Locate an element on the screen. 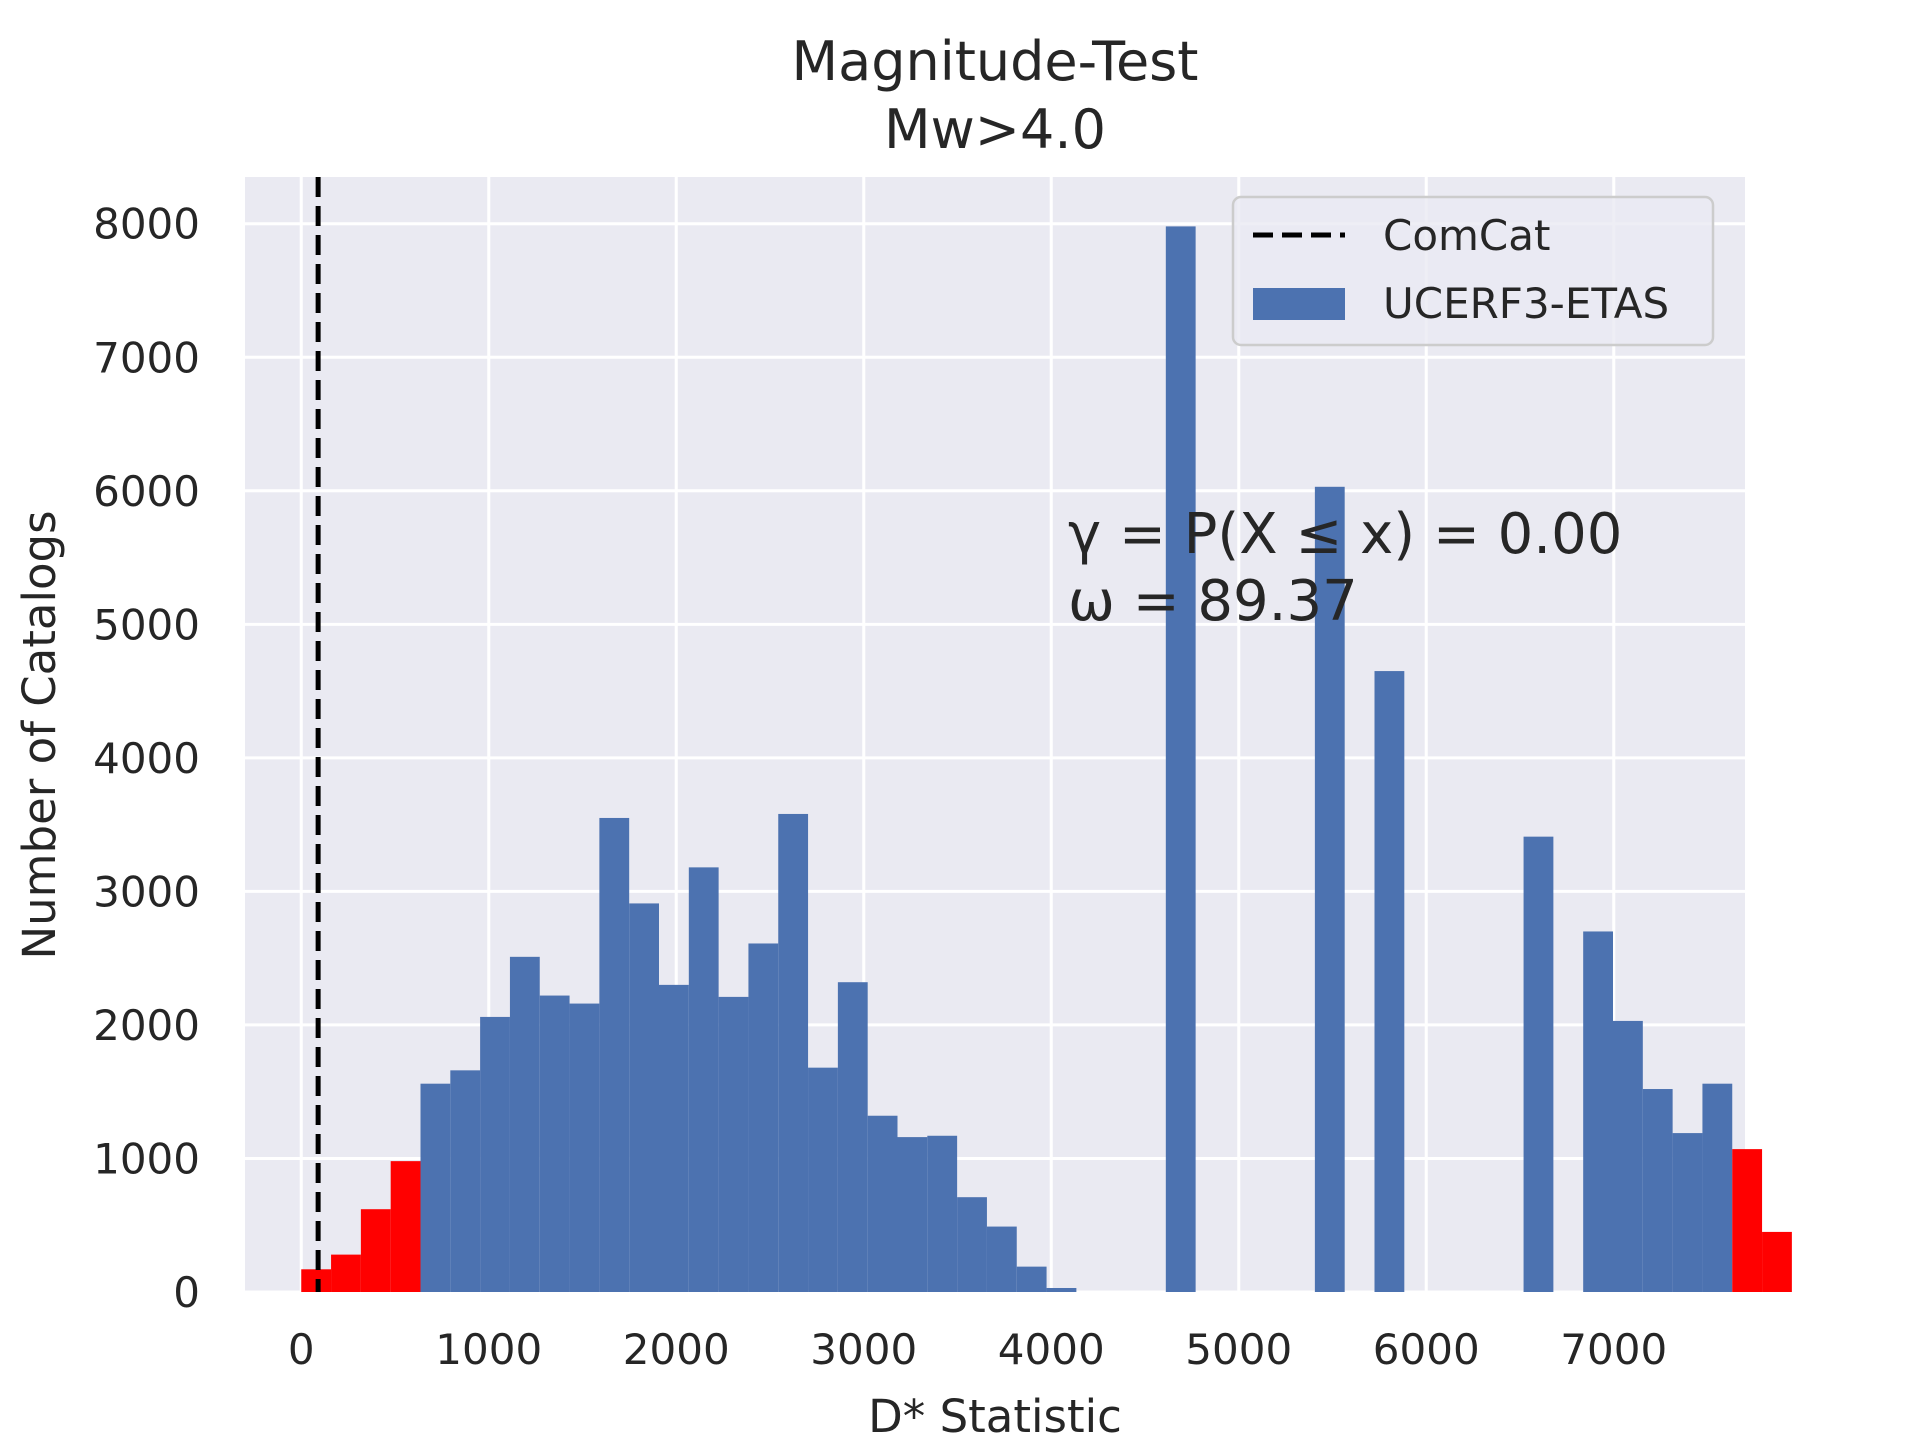 The width and height of the screenshot is (1920, 1440). y-axis-label: Number of Catalogs is located at coordinates (39, 734).